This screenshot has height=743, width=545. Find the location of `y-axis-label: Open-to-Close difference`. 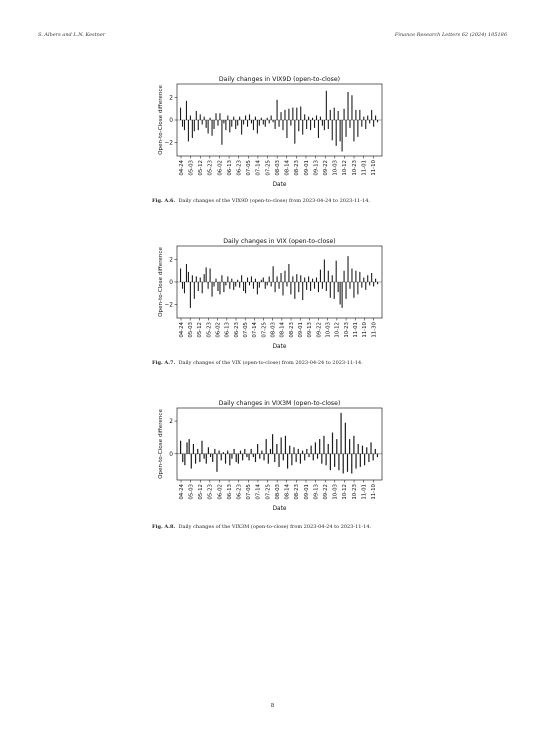

y-axis-label: Open-to-Close difference is located at coordinates (161, 120).